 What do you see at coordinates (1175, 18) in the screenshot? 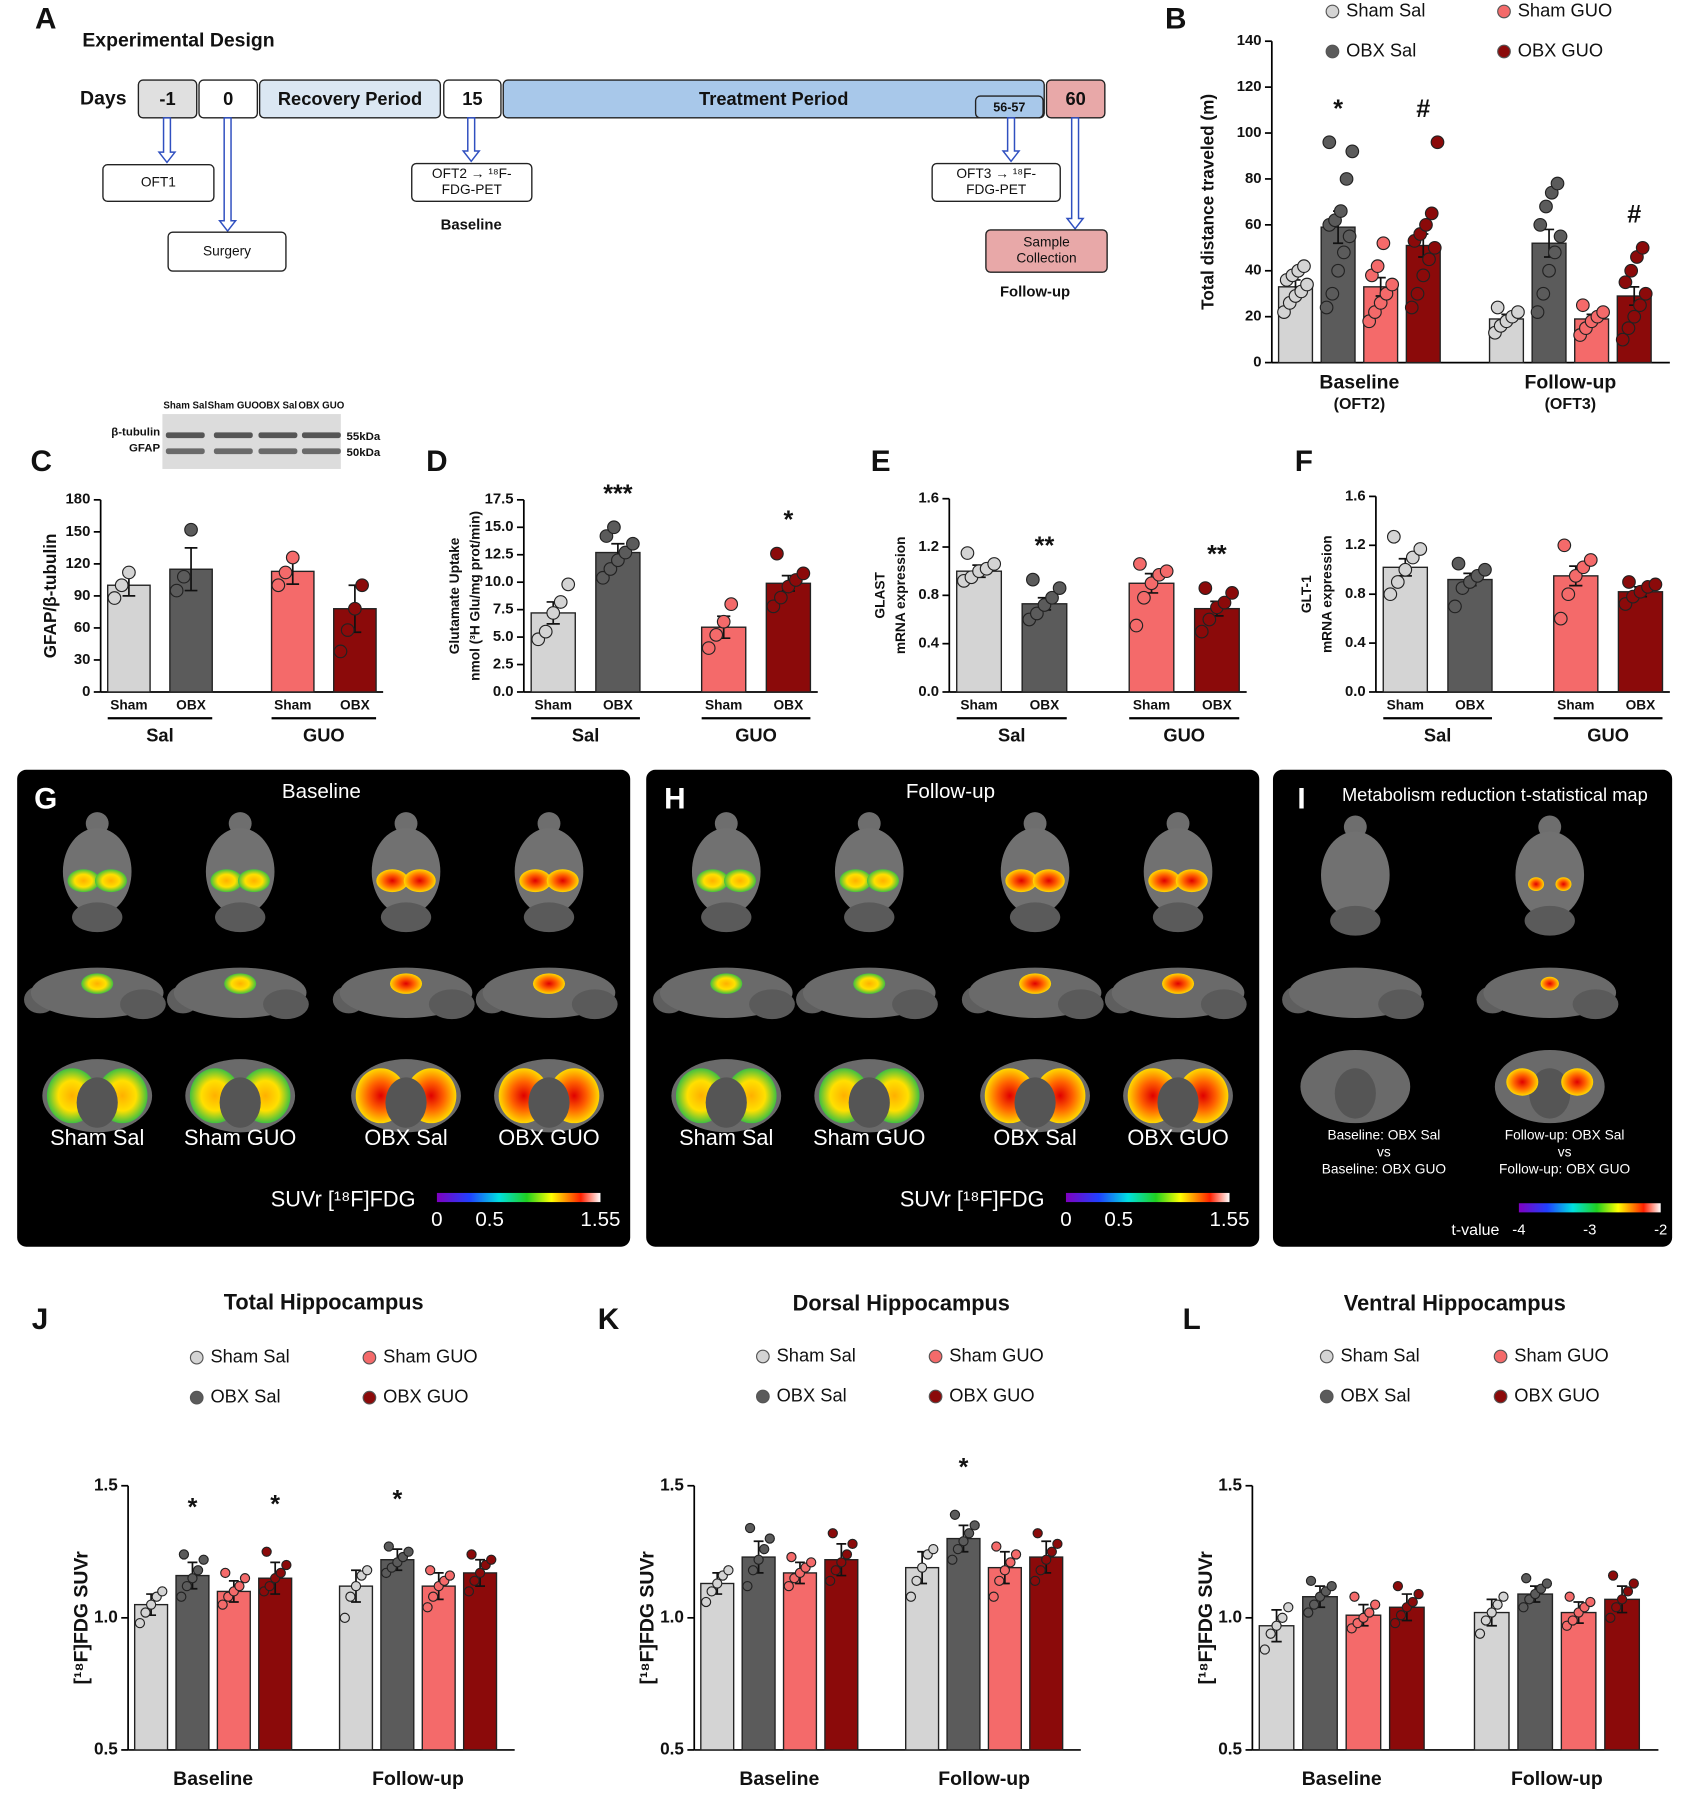
I see `panel-letter: B` at bounding box center [1175, 18].